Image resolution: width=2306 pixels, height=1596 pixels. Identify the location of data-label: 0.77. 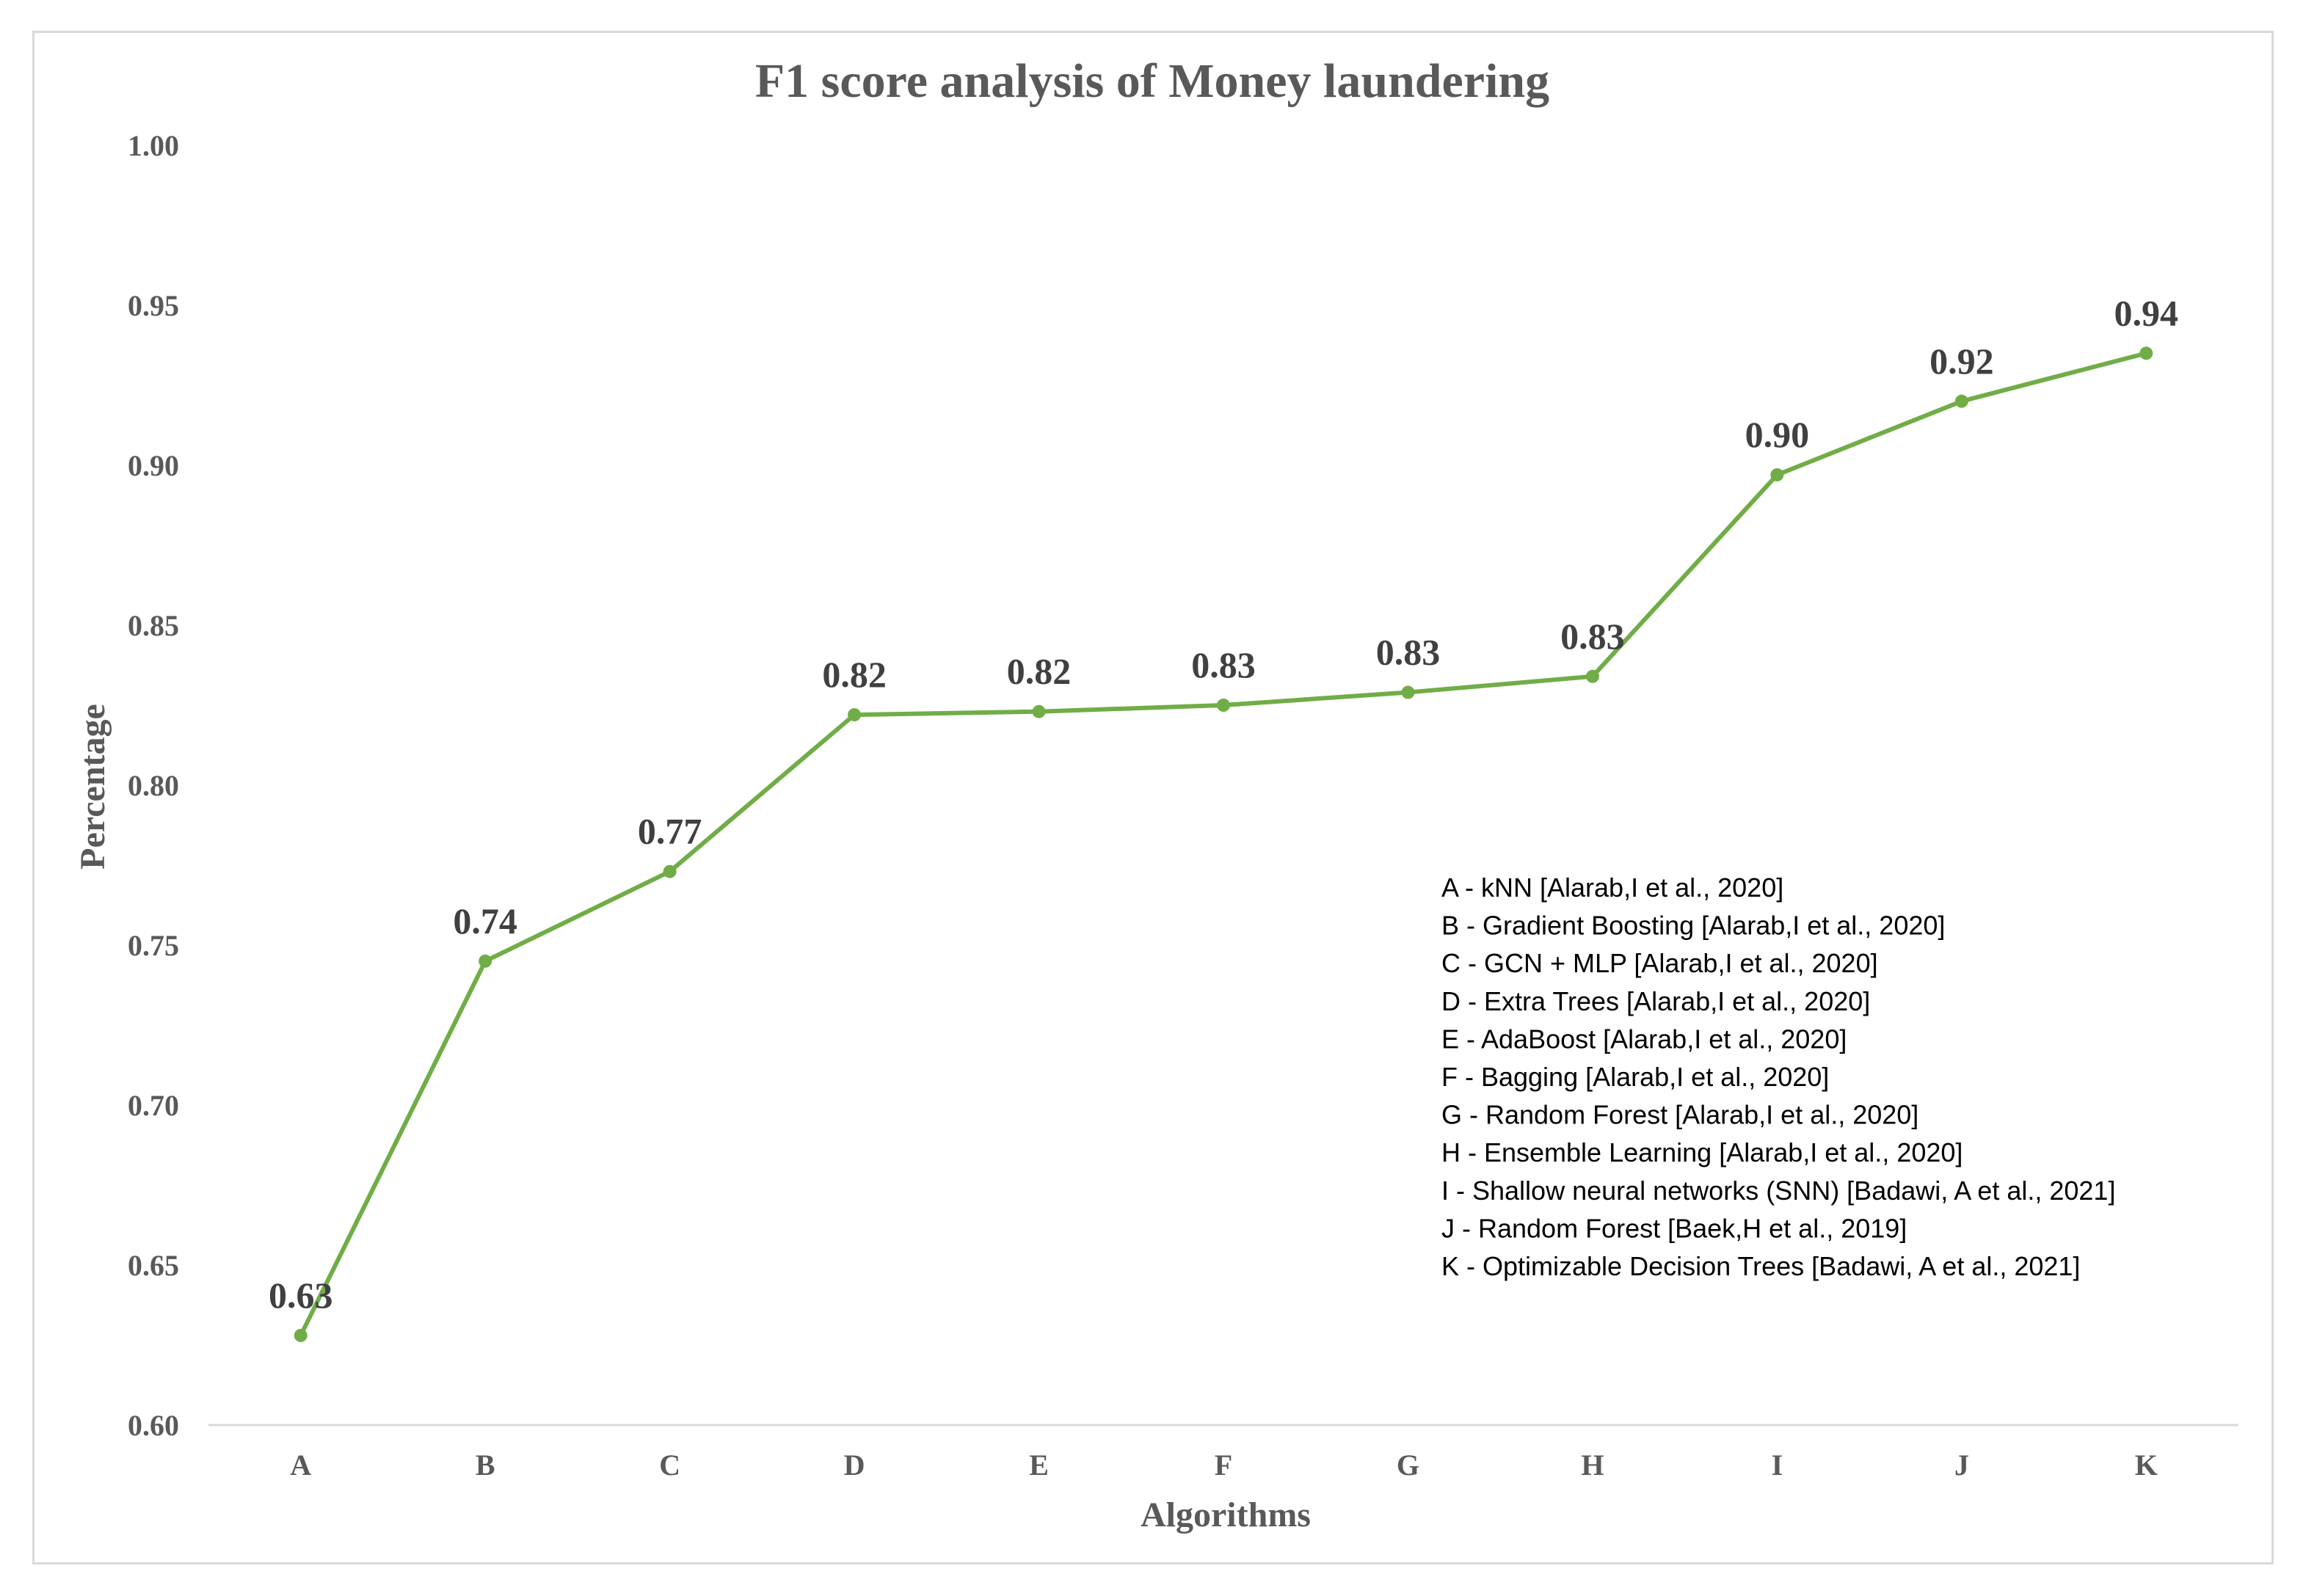
(670, 831).